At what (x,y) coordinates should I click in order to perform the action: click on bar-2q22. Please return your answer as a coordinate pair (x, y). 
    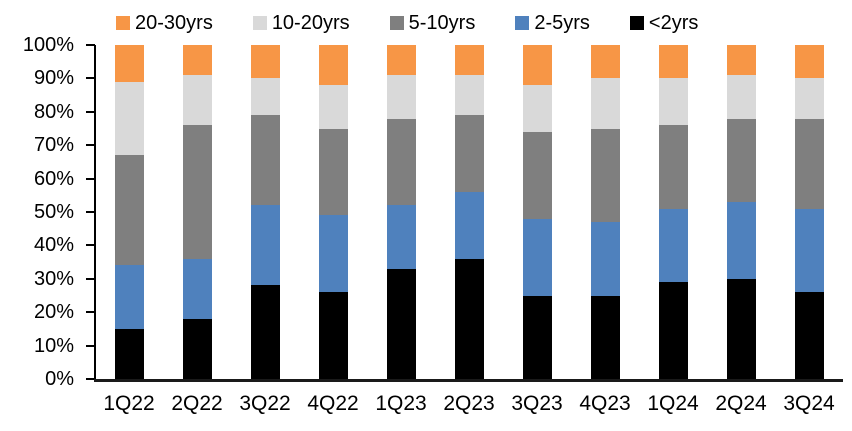
    Looking at the image, I should click on (197, 212).